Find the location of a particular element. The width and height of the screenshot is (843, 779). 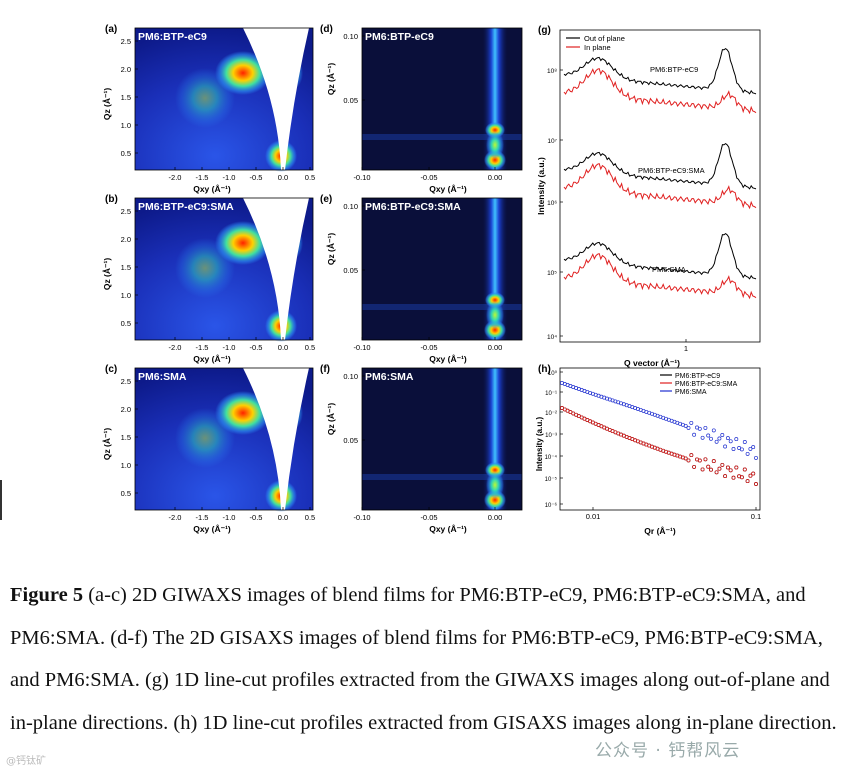

page-edge-mark is located at coordinates (1, 500).